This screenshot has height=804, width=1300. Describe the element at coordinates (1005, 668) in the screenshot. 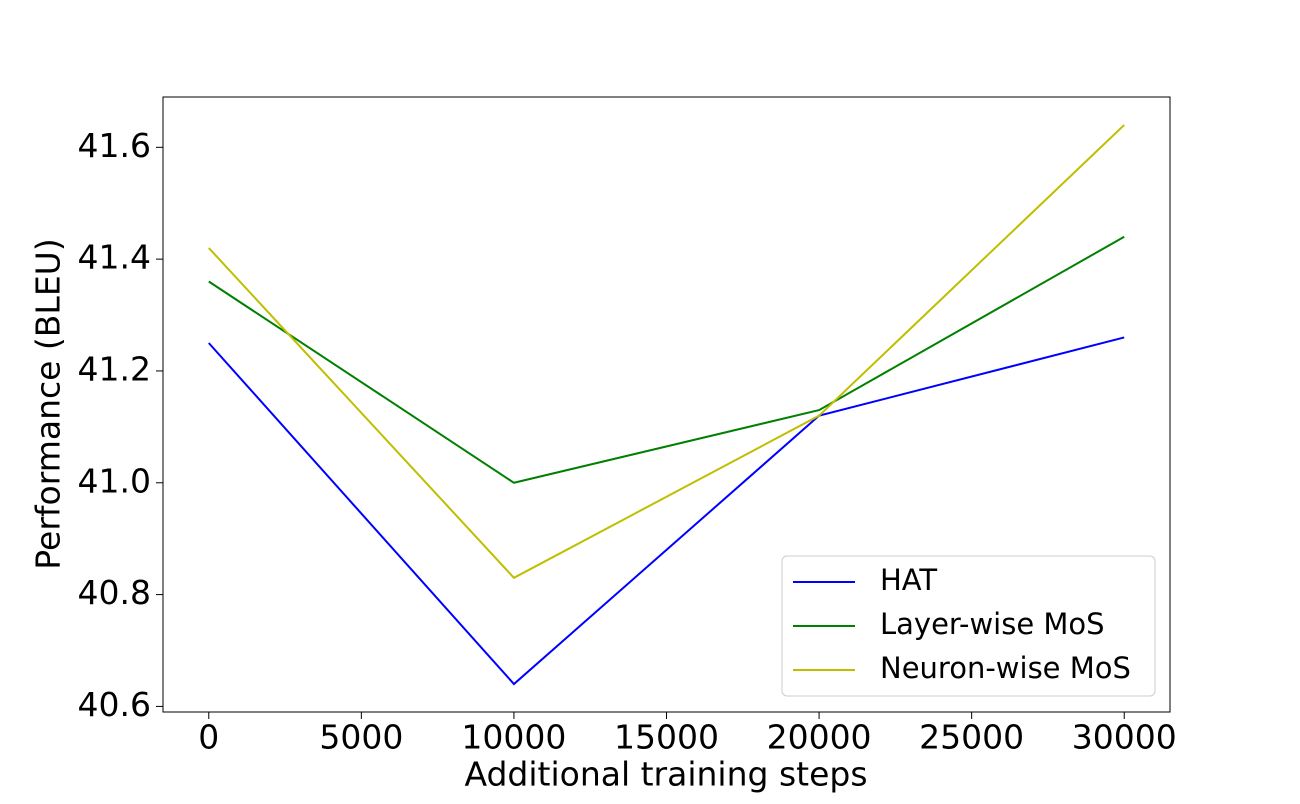

I see `legend-label: Neuron-wise MoS` at that location.